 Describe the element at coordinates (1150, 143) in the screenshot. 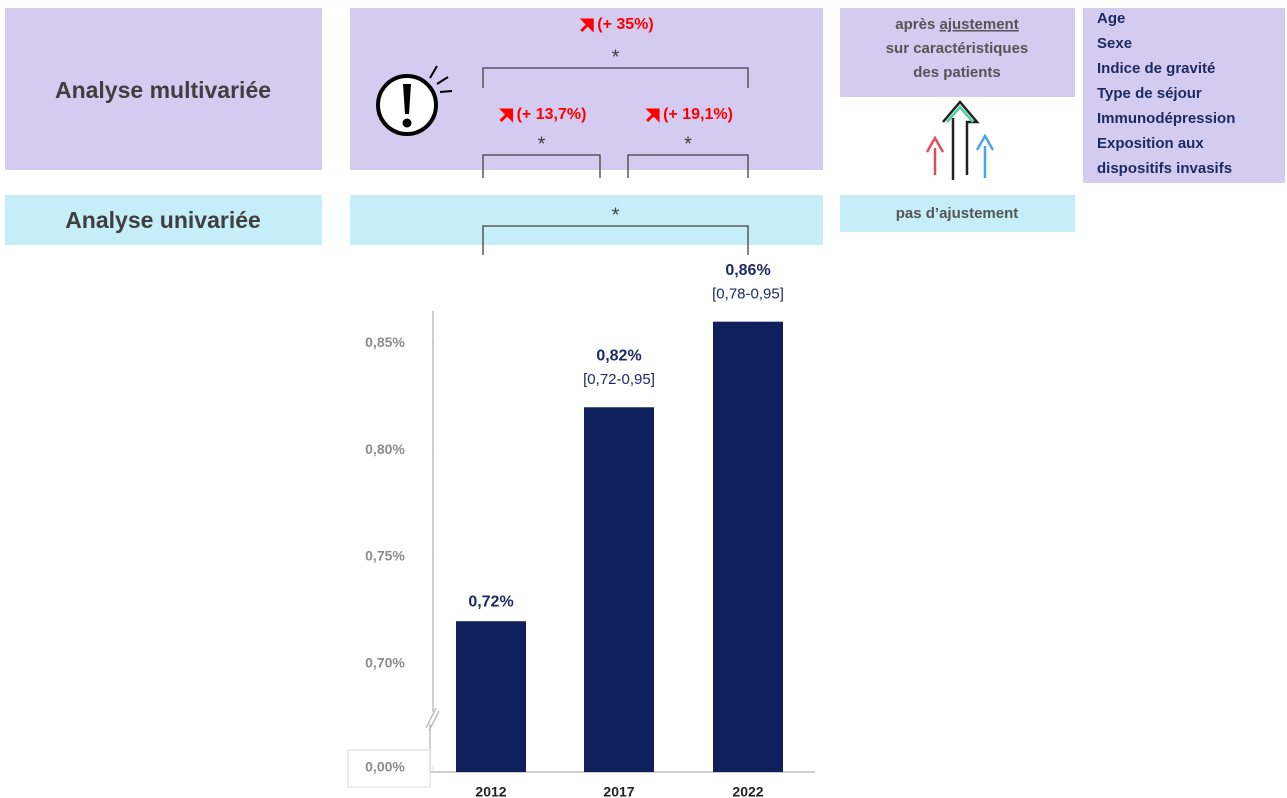

I see `covariate: Exposition aux` at that location.